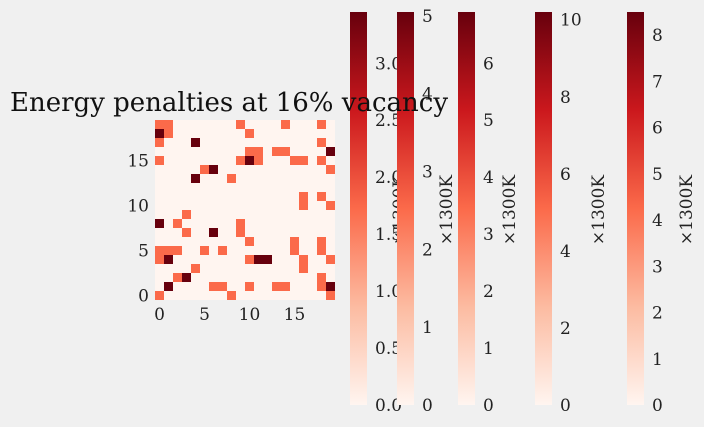 This screenshot has width=704, height=427. Describe the element at coordinates (543, 208) in the screenshot. I see `colorbar-gradient` at that location.